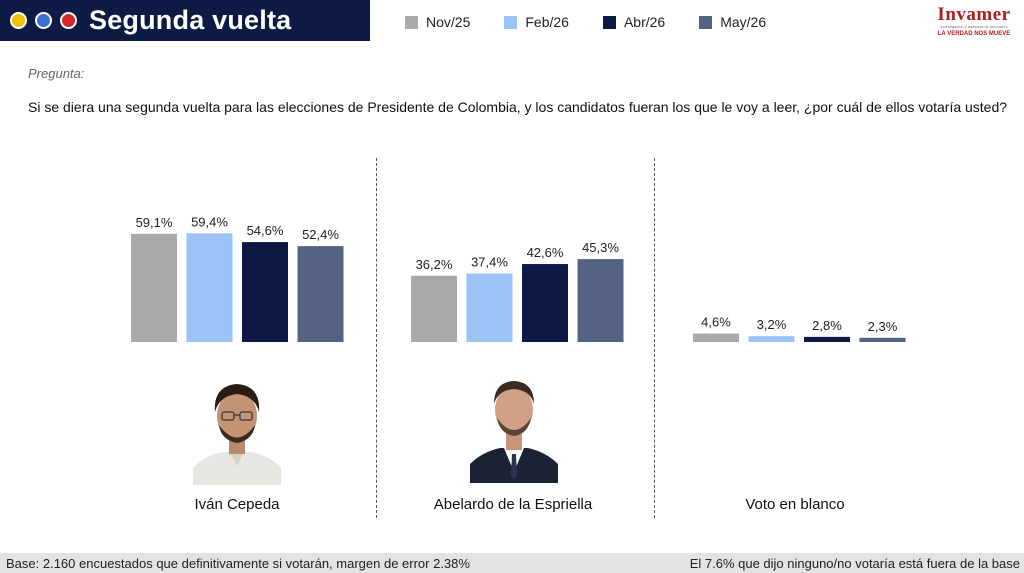 Image resolution: width=1024 pixels, height=573 pixels. I want to click on legend-item-abr26: Abr/26, so click(634, 22).